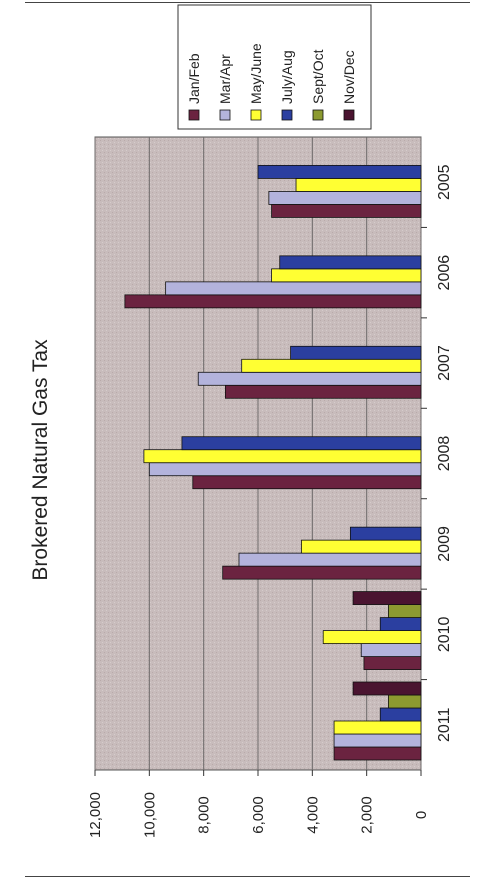 This screenshot has width=481, height=881. I want to click on legend-label: May/June, so click(256, 73).